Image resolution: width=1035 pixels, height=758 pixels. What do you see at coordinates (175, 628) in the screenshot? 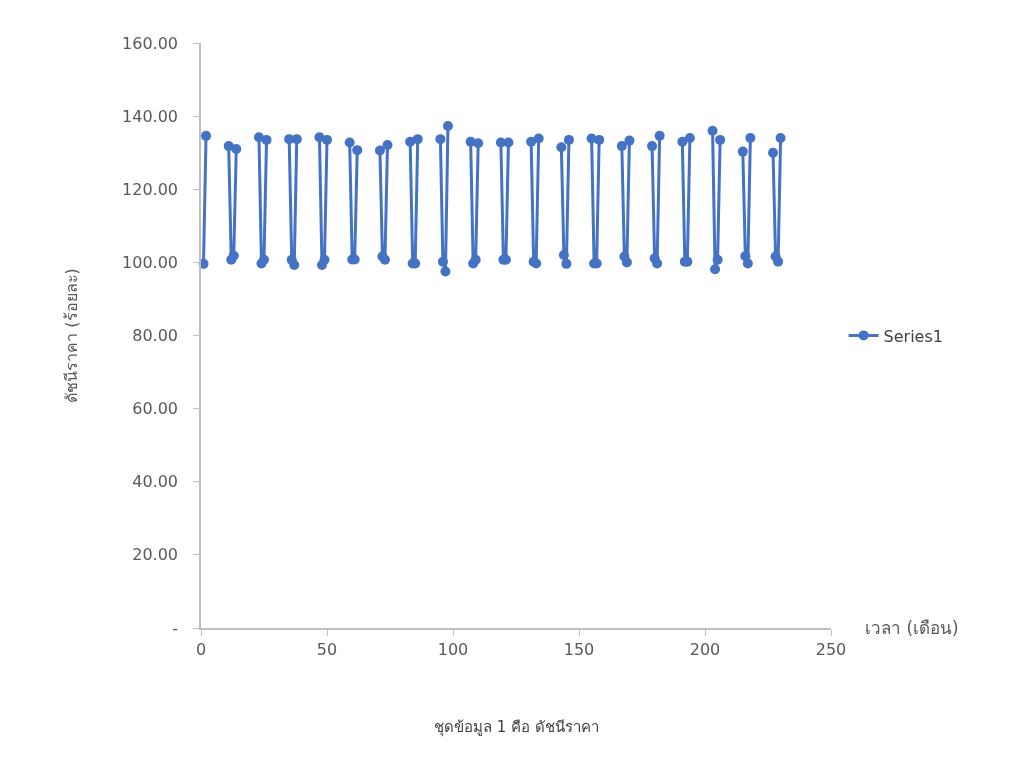
I see `y-tick-label: -` at bounding box center [175, 628].